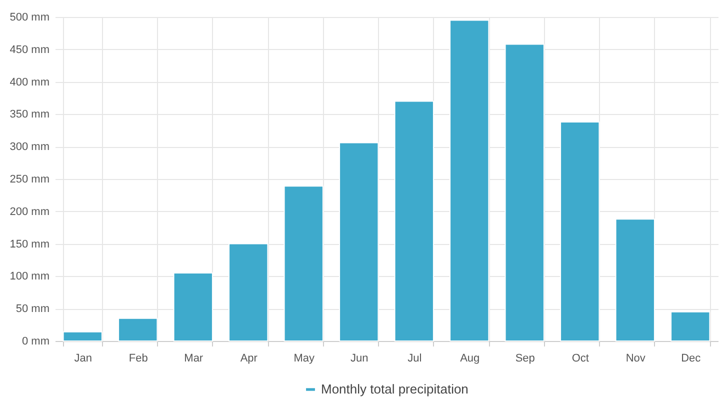 This screenshot has height=403, width=720. What do you see at coordinates (194, 358) in the screenshot?
I see `x-tick-label: Mar` at bounding box center [194, 358].